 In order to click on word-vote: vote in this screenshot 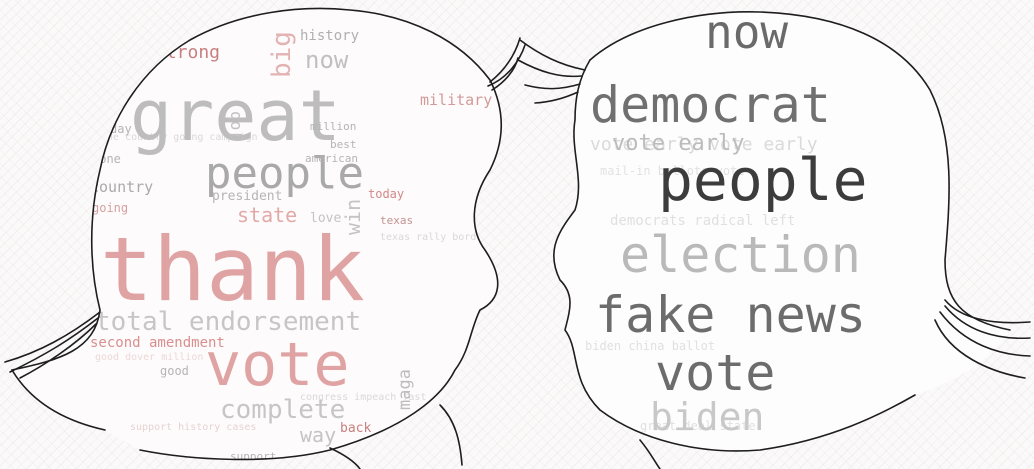, I will do `click(277, 365)`.